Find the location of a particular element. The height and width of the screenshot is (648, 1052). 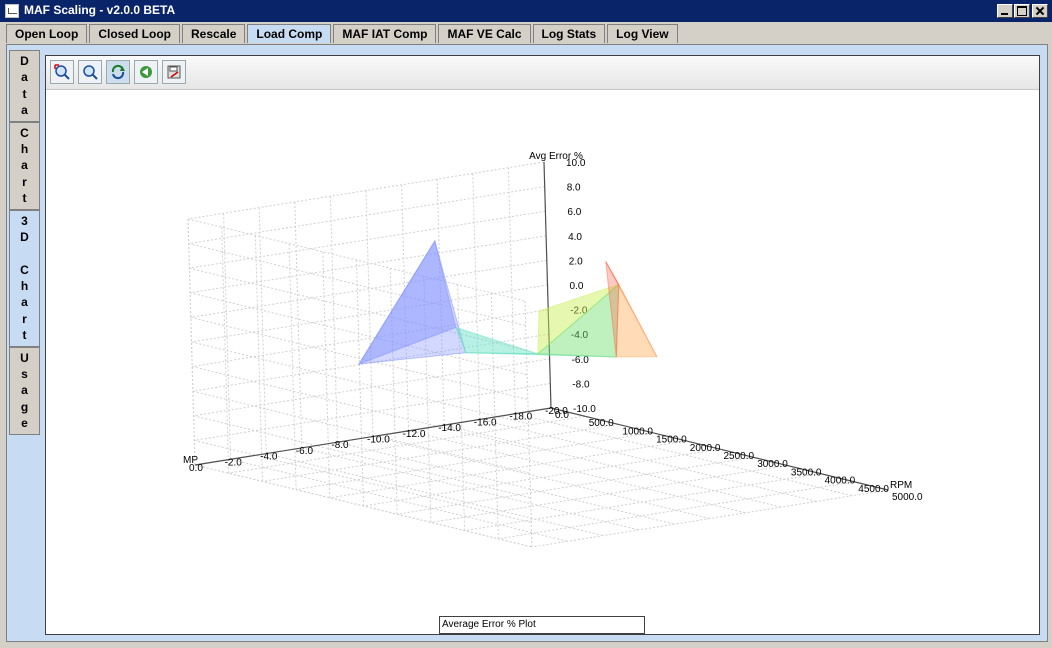

window-title: MAF Scaling - v2.0.0 BETA is located at coordinates (100, 10).